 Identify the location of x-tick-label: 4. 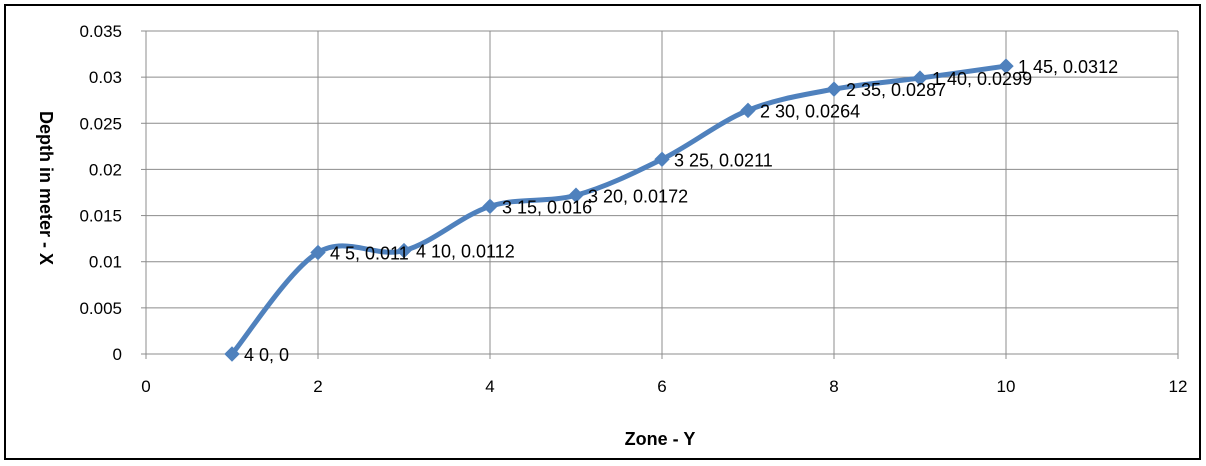
(489, 386).